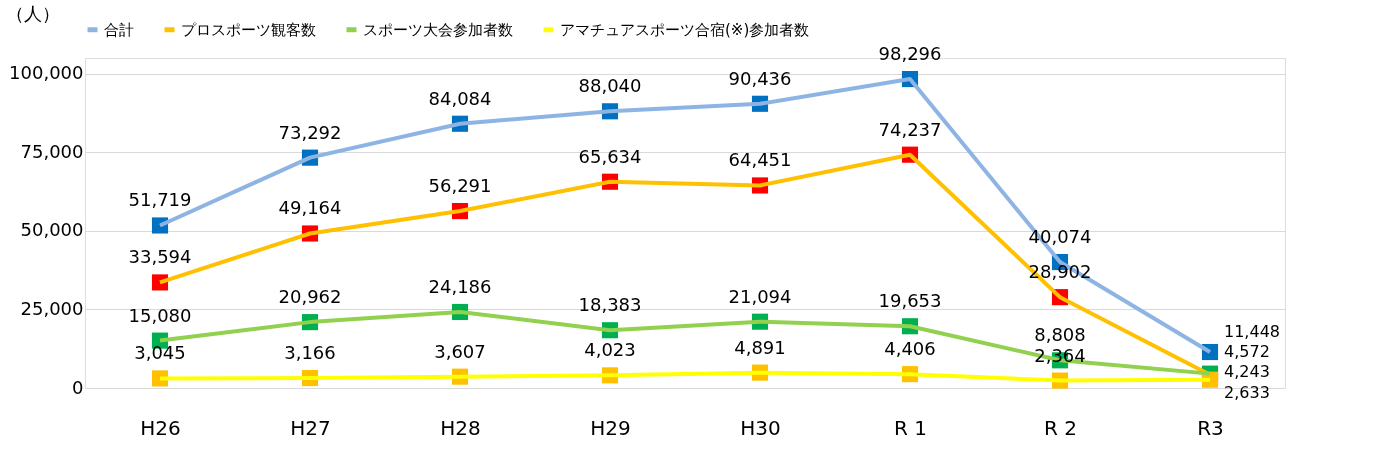 This screenshot has height=461, width=1385. I want to click on data-label: 18,383, so click(610, 305).